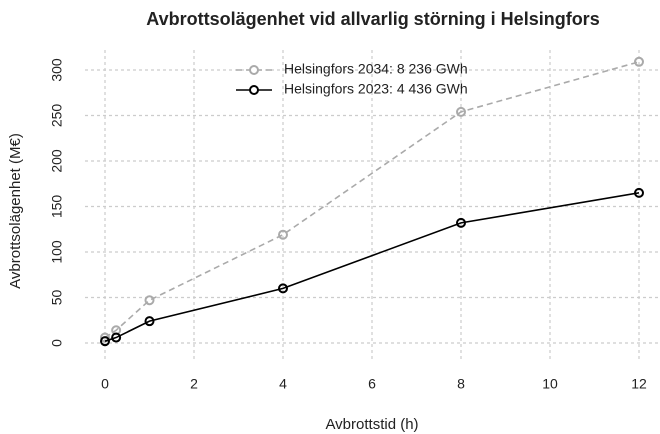 Image resolution: width=660 pixels, height=434 pixels. What do you see at coordinates (57, 70) in the screenshot?
I see `y-tick-label: 300` at bounding box center [57, 70].